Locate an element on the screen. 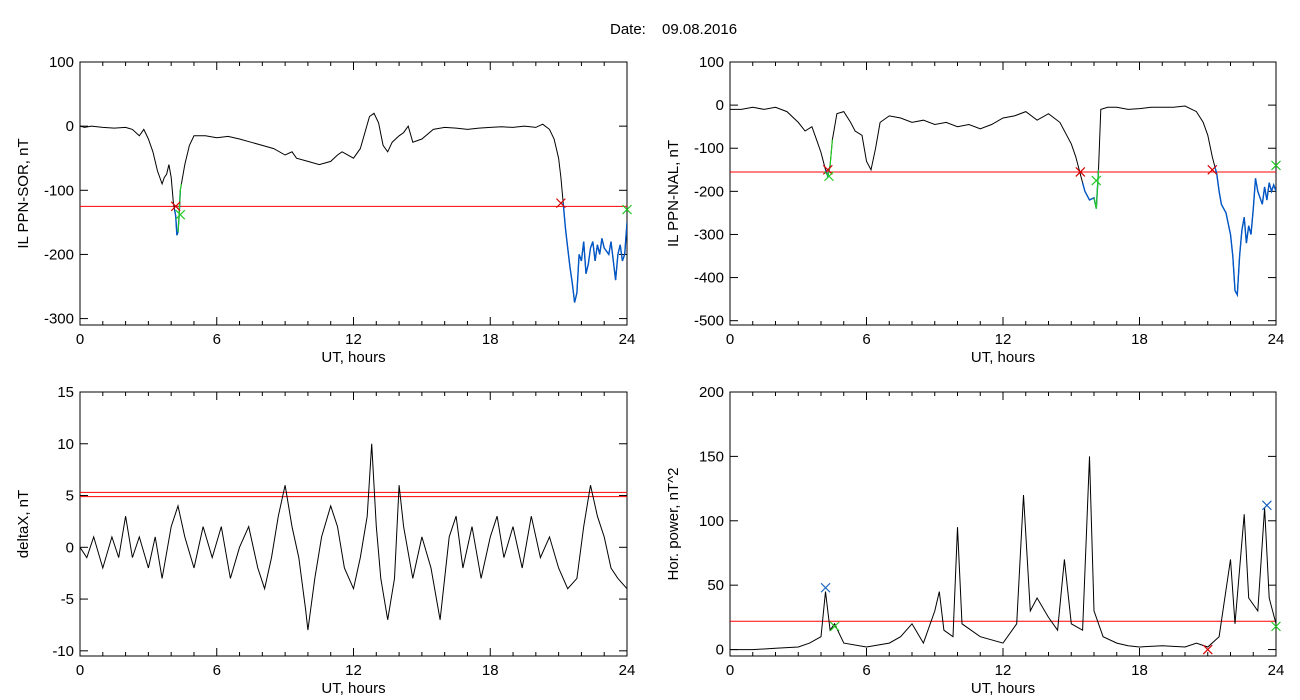 The image size is (1300, 700). y-tick-label: 200 is located at coordinates (711, 392).